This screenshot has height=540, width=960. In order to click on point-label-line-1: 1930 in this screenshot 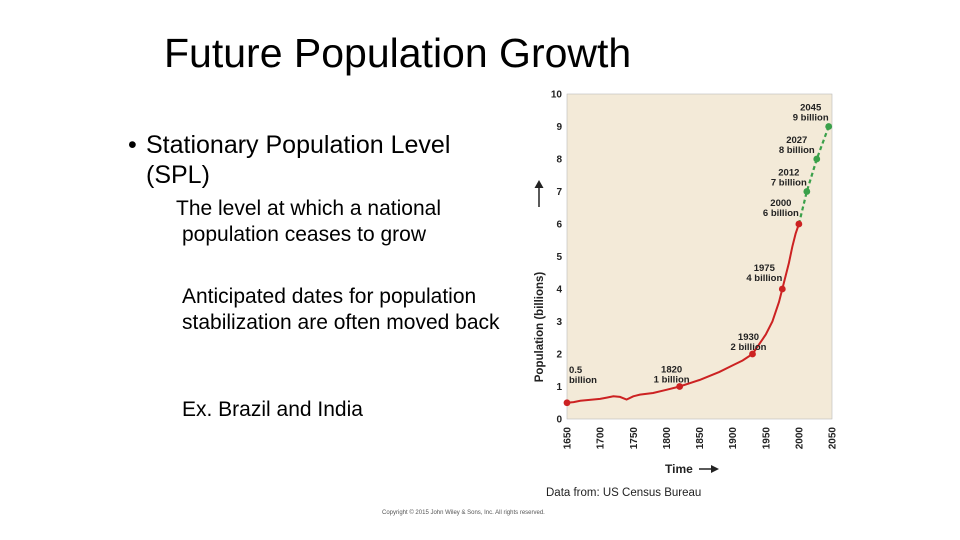, I will do `click(748, 337)`.